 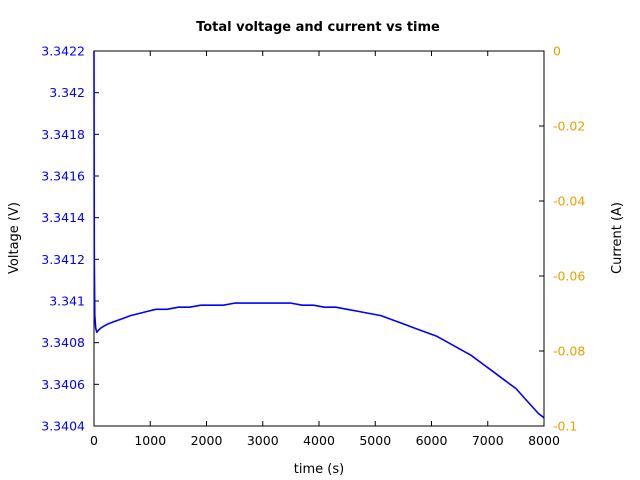 I want to click on x-tick-label: 3000, so click(x=263, y=440).